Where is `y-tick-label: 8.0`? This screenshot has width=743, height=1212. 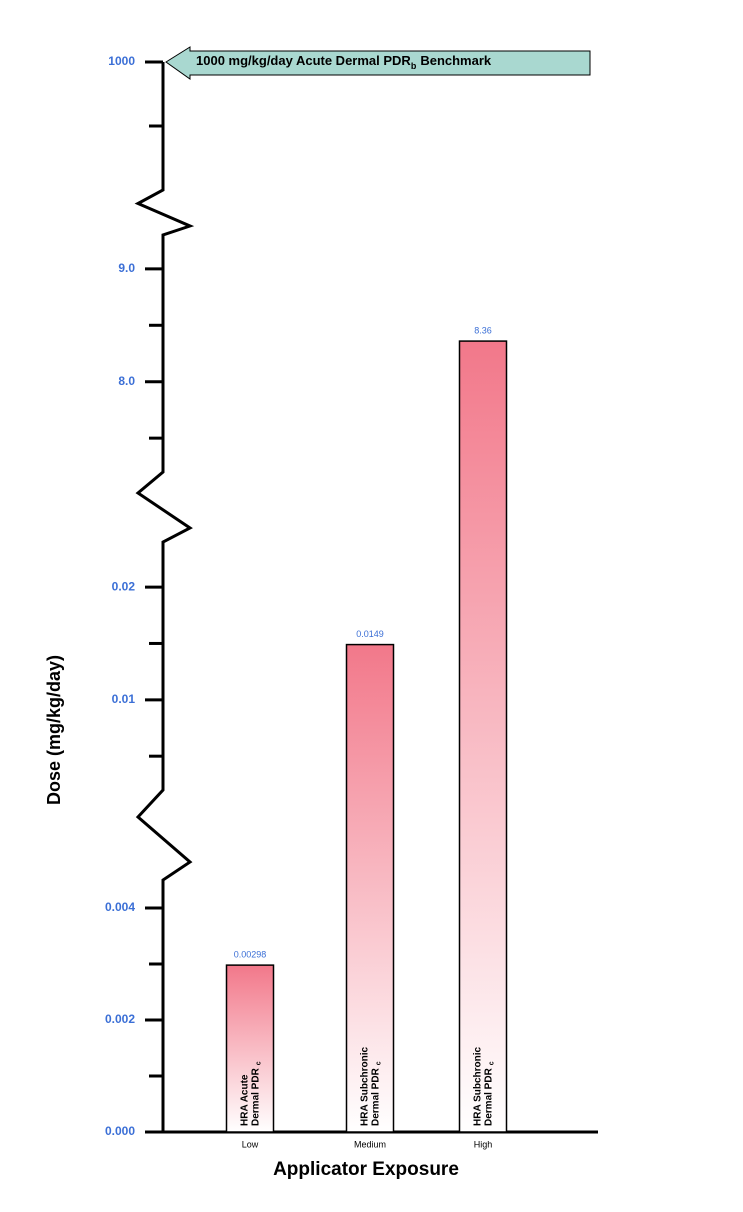
y-tick-label: 8.0 is located at coordinates (126, 381).